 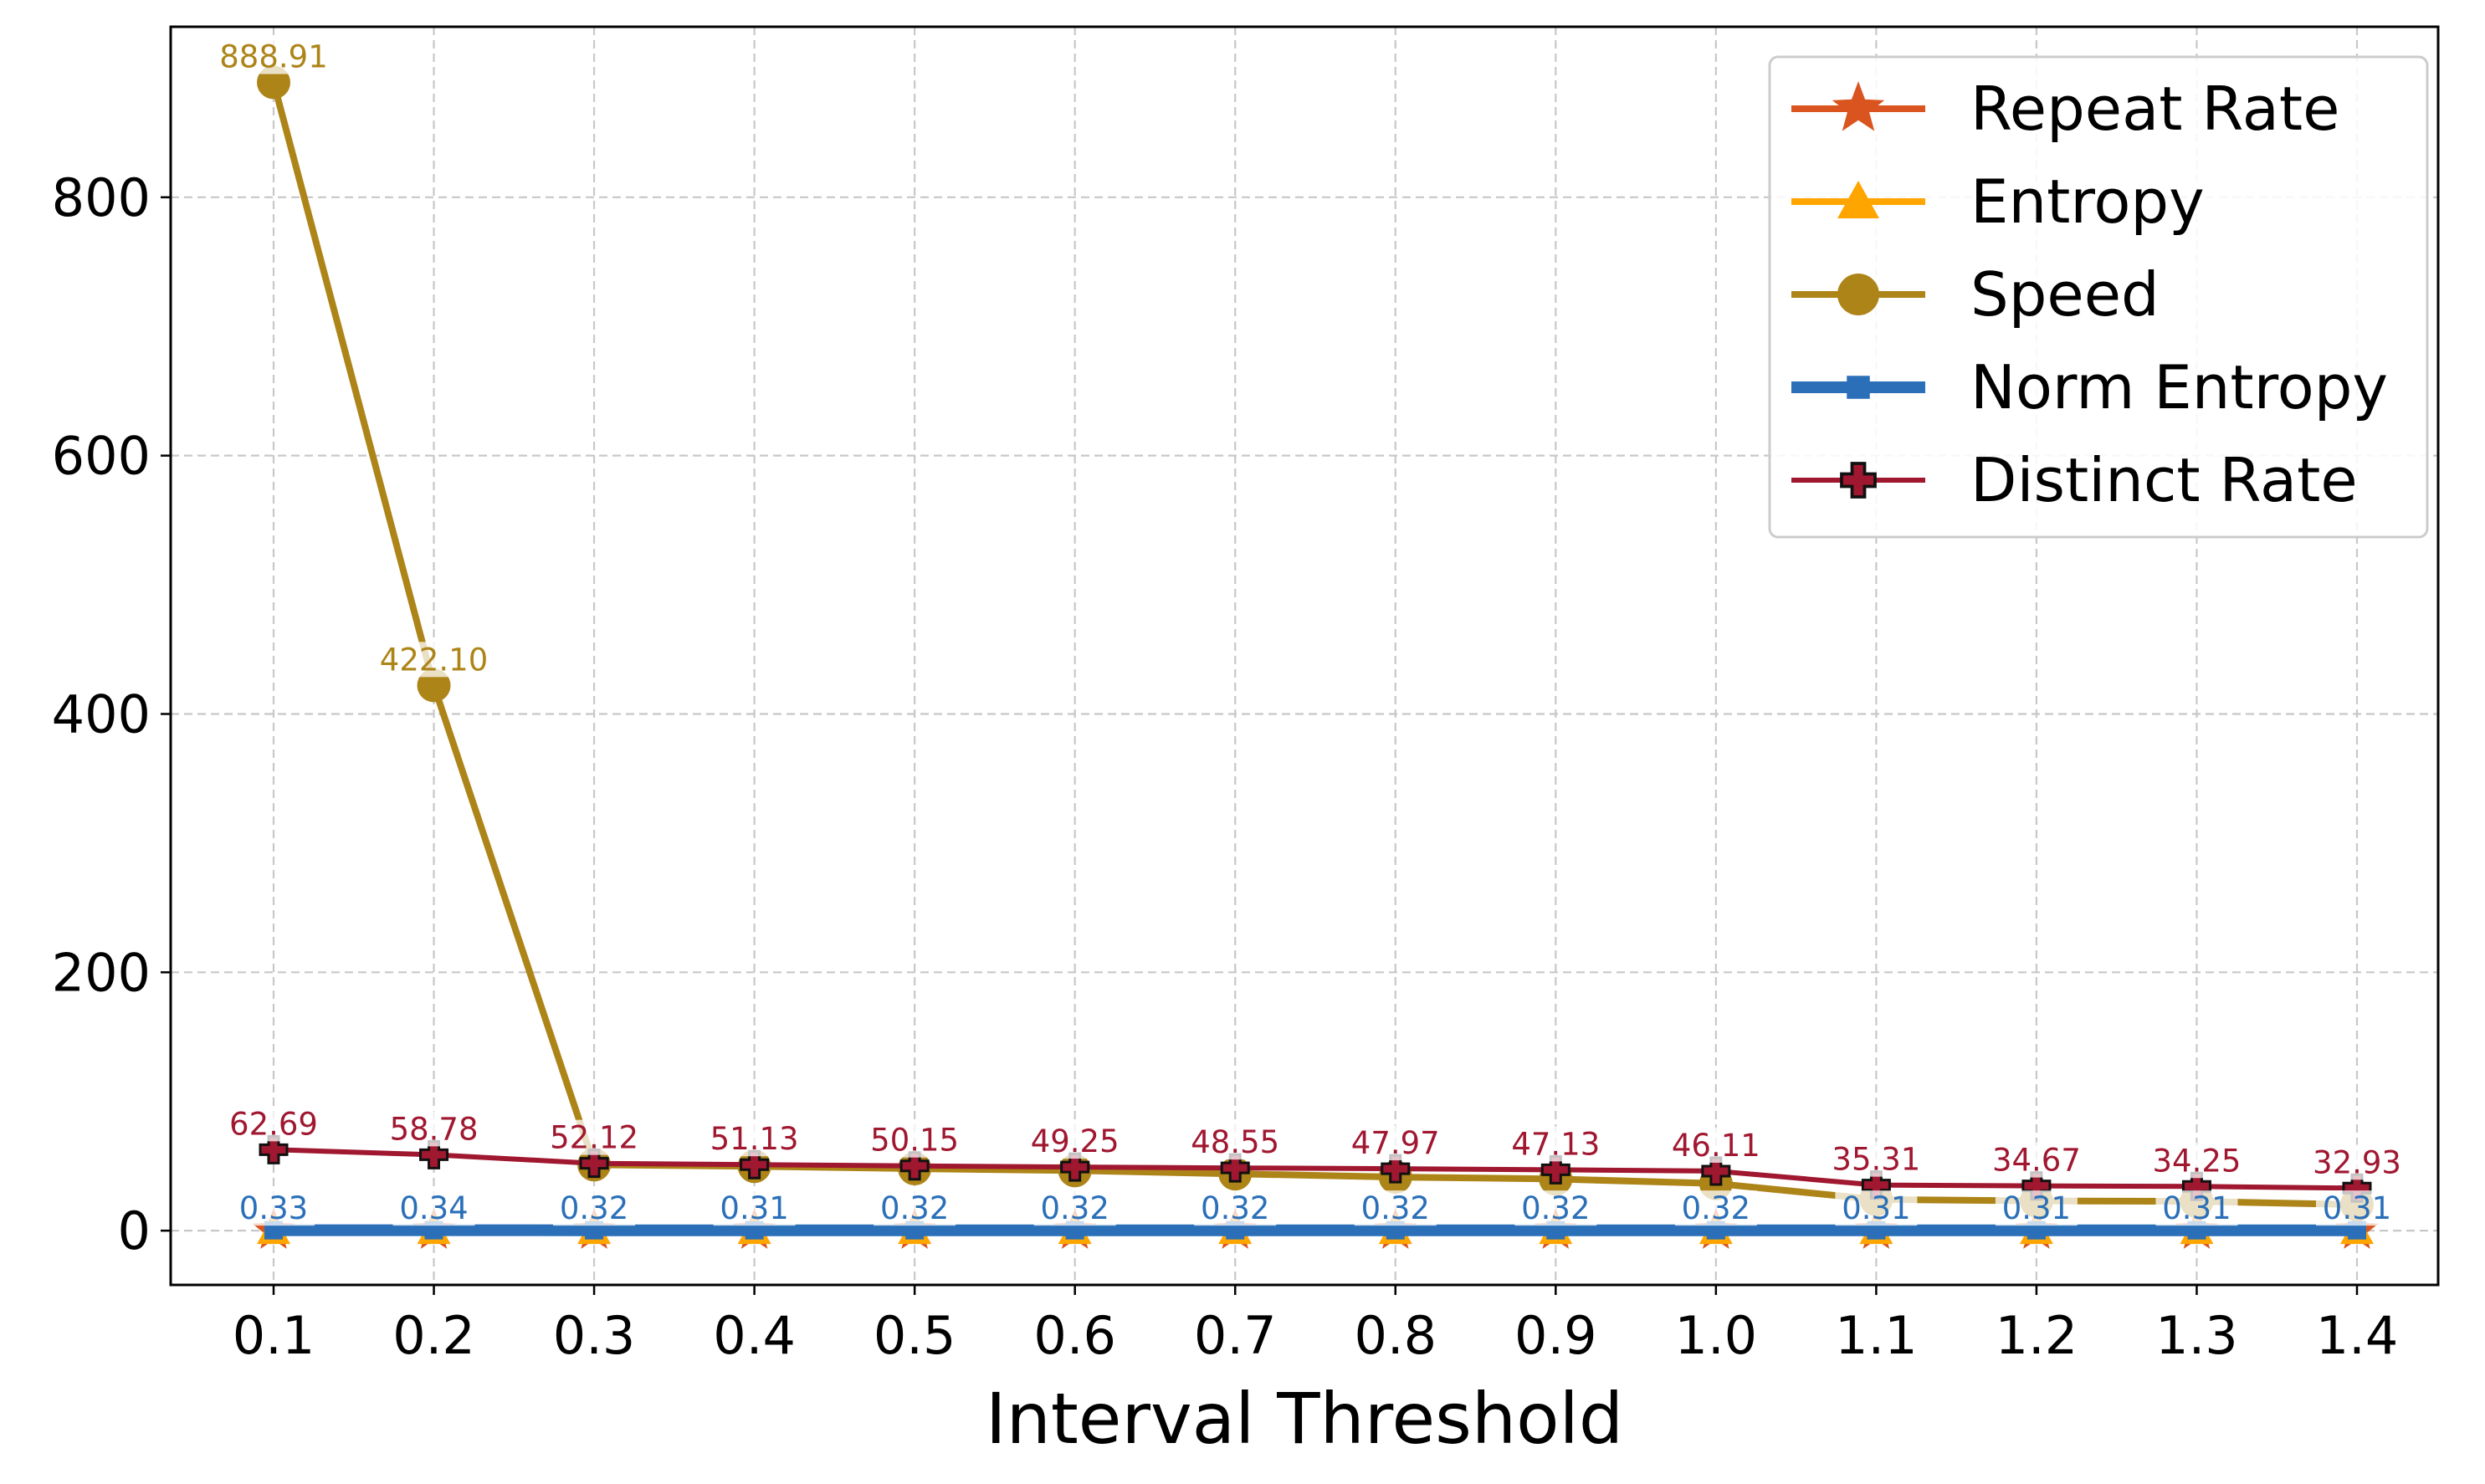 I want to click on legend-item: Norm Entropy, so click(x=2089, y=387).